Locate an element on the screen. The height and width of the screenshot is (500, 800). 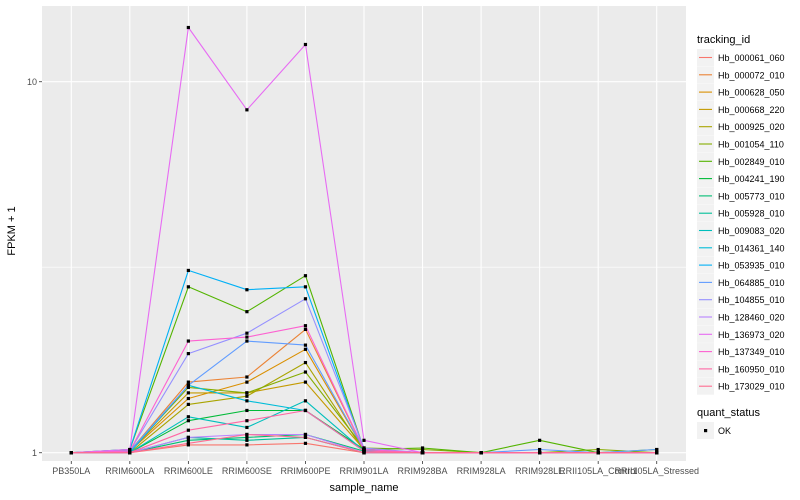
shape-legend: quant_status OK is located at coordinates (728, 423).